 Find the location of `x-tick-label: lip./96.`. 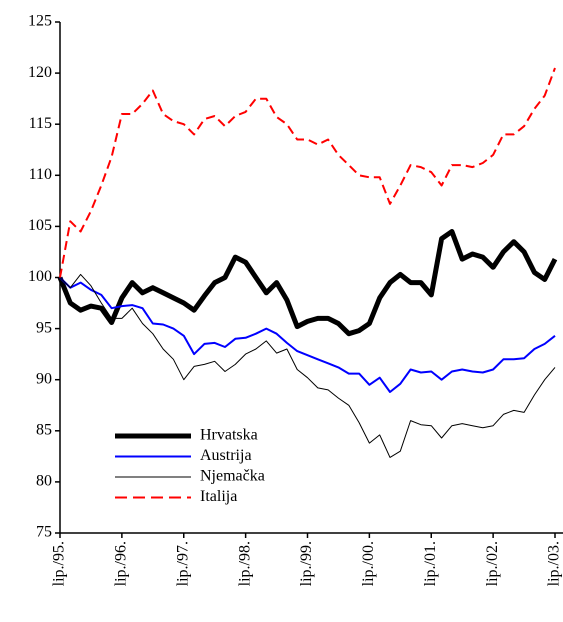

x-tick-label: lip./96. is located at coordinates (121, 563).